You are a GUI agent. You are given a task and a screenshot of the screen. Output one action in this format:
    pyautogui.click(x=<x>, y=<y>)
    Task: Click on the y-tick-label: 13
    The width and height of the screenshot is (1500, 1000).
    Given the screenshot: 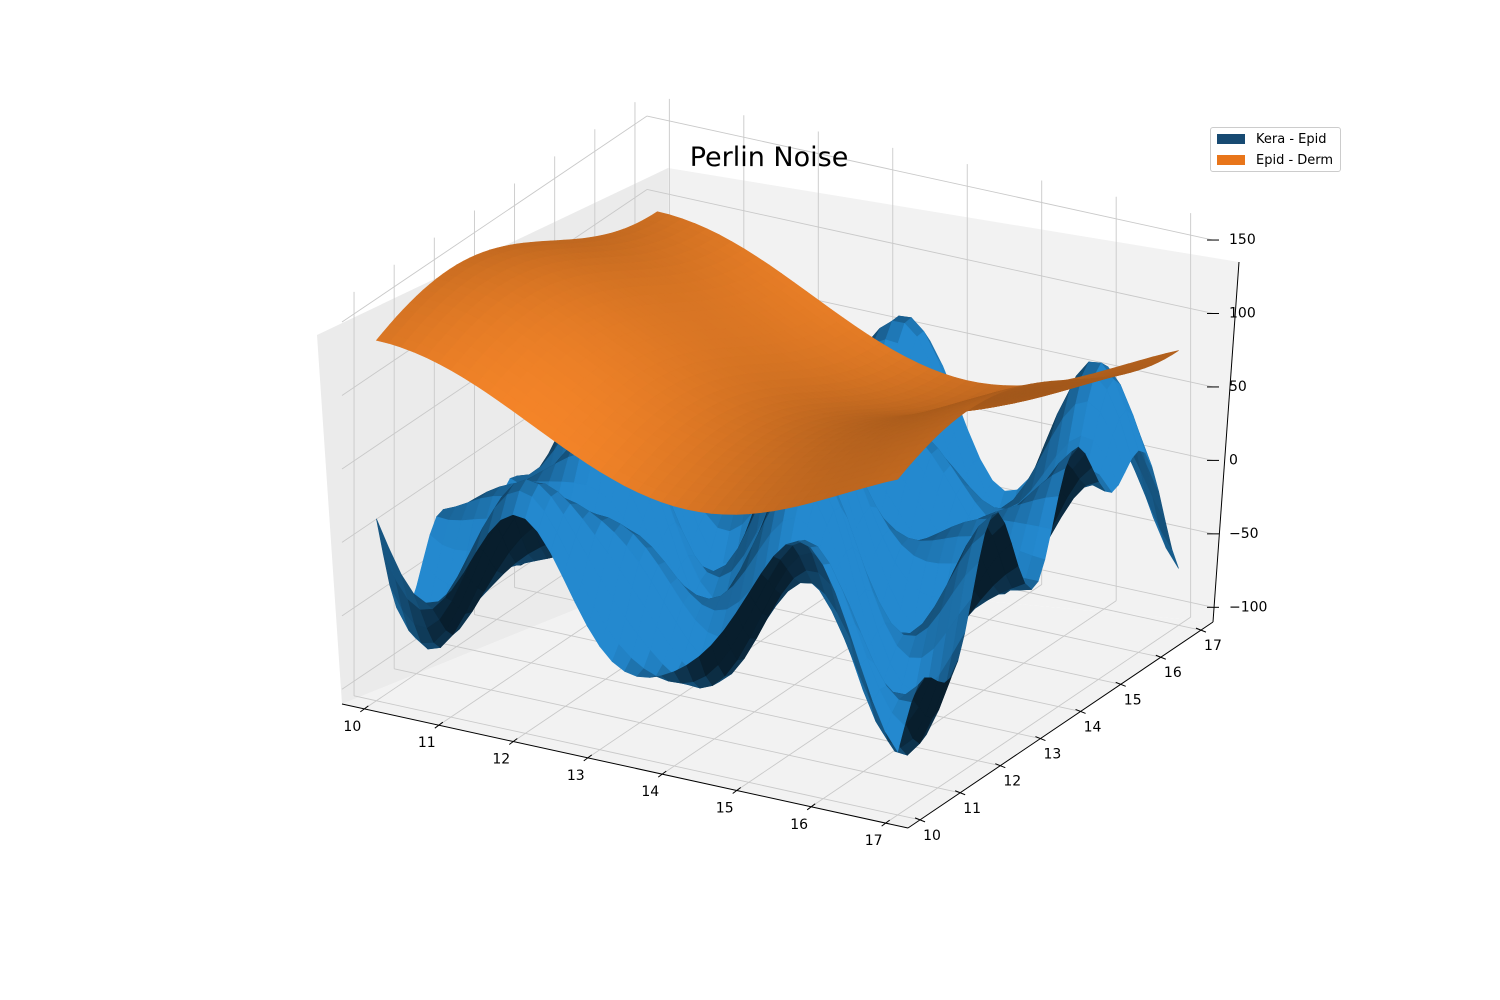 What is the action you would take?
    pyautogui.click(x=1053, y=755)
    